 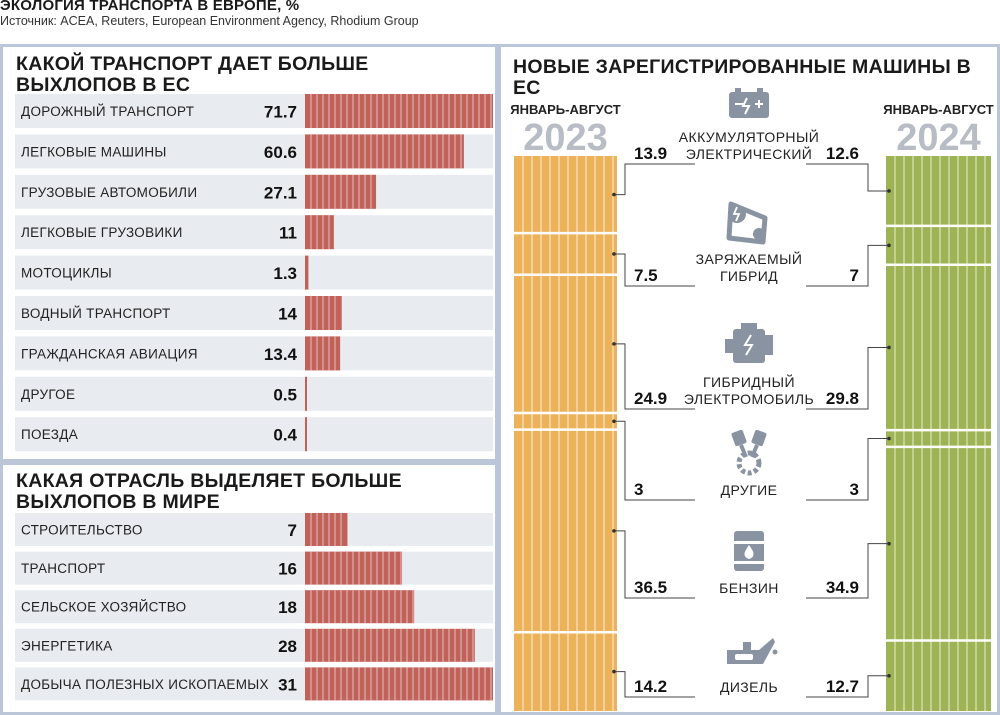 I want to click on category-label: ВОДНЫЙ ТРАНСПОРТ, so click(x=96, y=313).